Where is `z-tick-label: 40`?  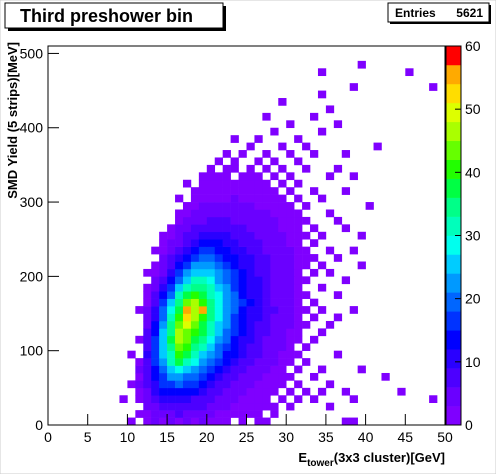
z-tick-label: 40 is located at coordinates (473, 172).